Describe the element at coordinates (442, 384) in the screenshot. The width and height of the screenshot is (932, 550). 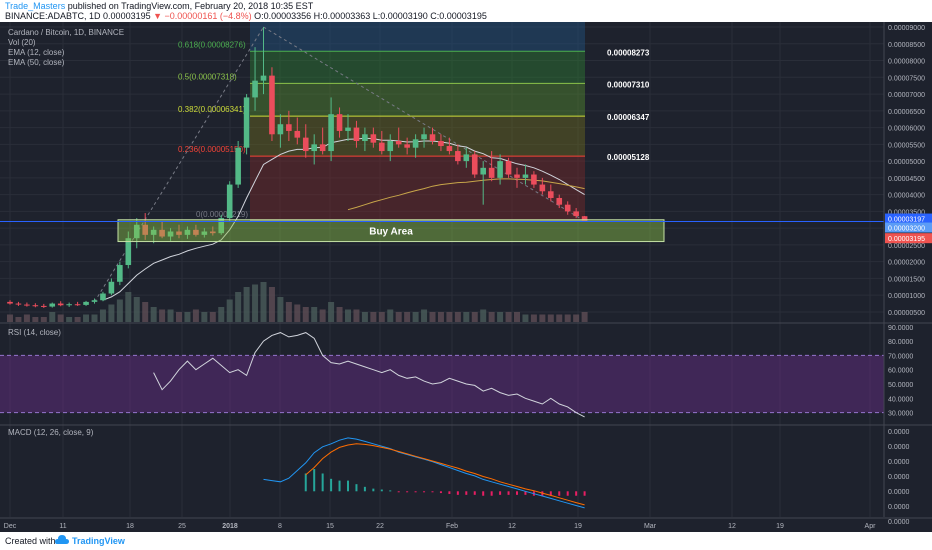
I see `rsi-band-fill` at that location.